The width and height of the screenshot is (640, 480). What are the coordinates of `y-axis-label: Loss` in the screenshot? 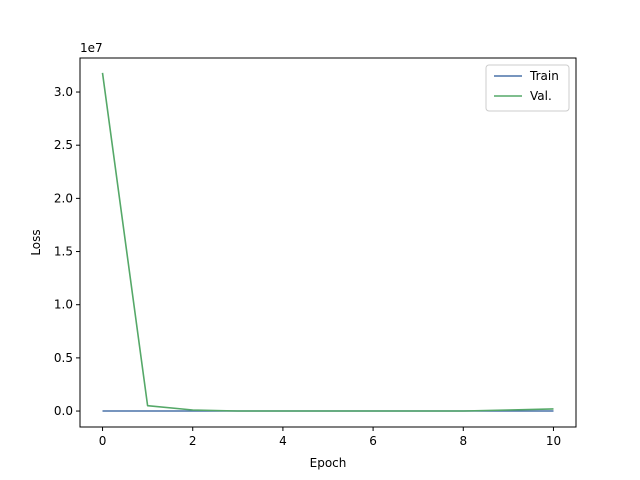 It's located at (36, 242).